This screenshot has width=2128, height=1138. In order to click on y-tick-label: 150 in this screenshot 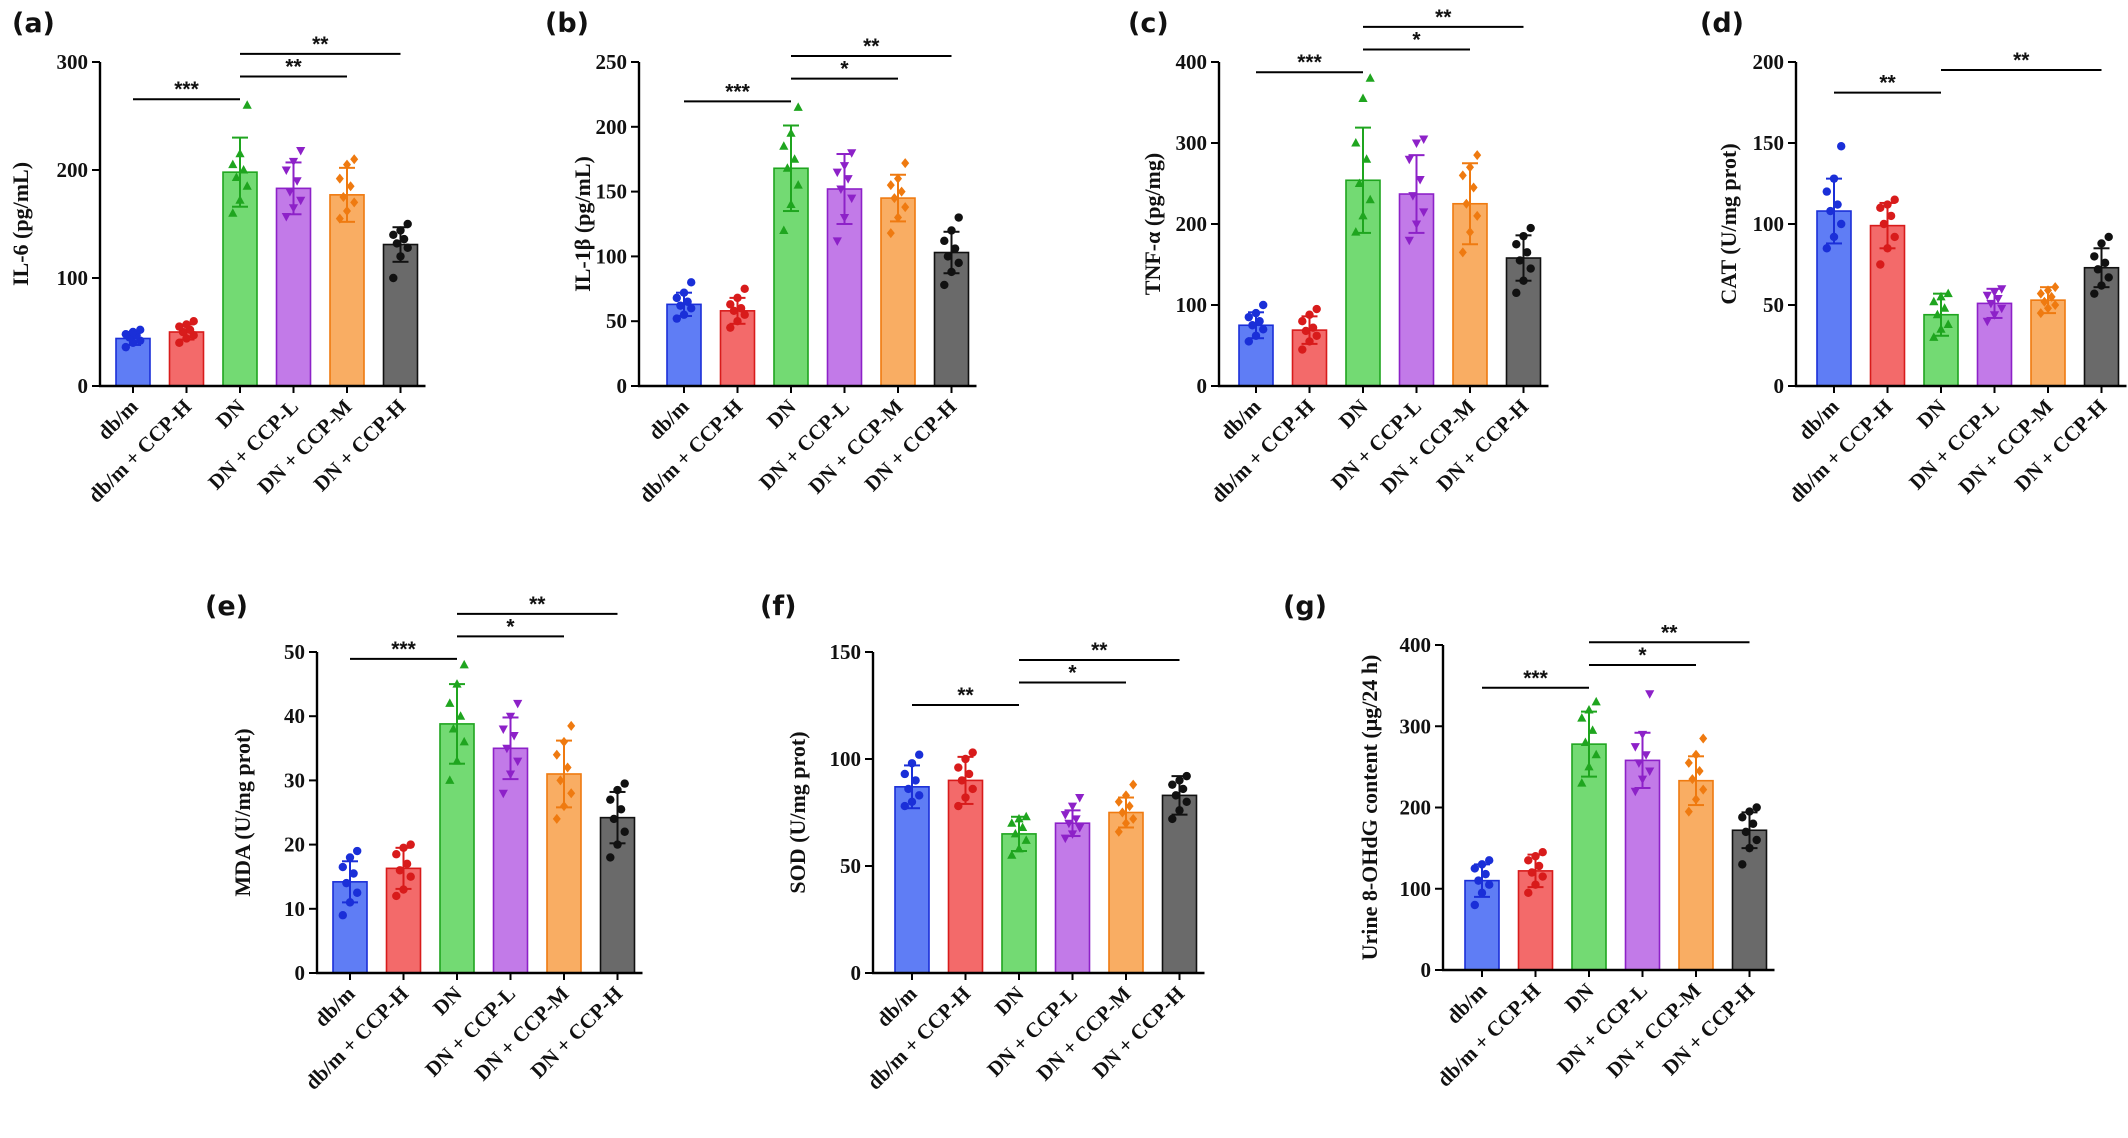, I will do `click(1769, 143)`.